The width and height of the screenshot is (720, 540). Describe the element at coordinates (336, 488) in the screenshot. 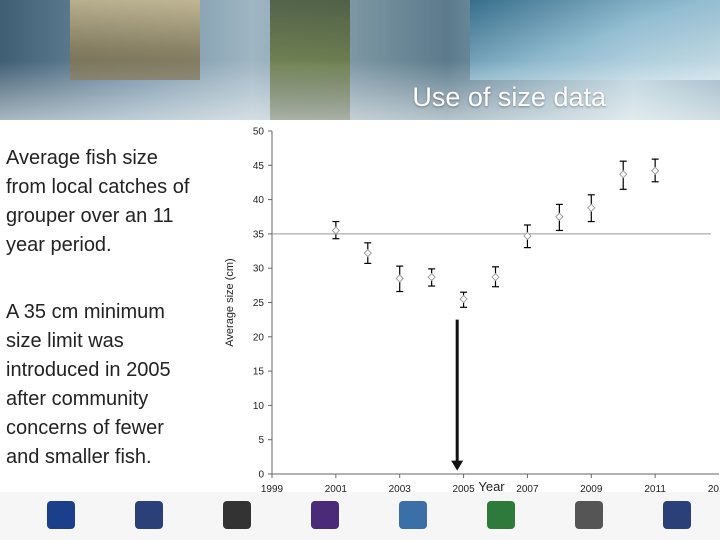

I see `x-tick-label: 2001` at that location.